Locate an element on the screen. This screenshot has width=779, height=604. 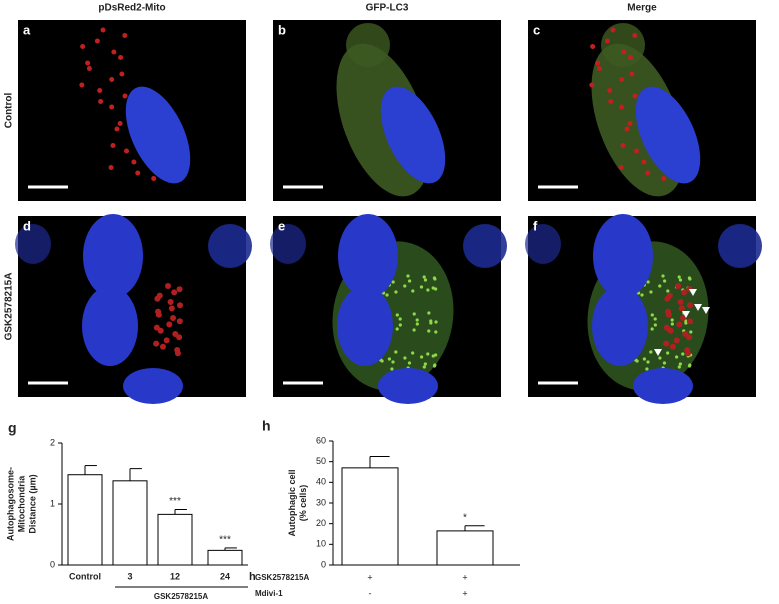
row-label: Control is located at coordinates (9, 111).